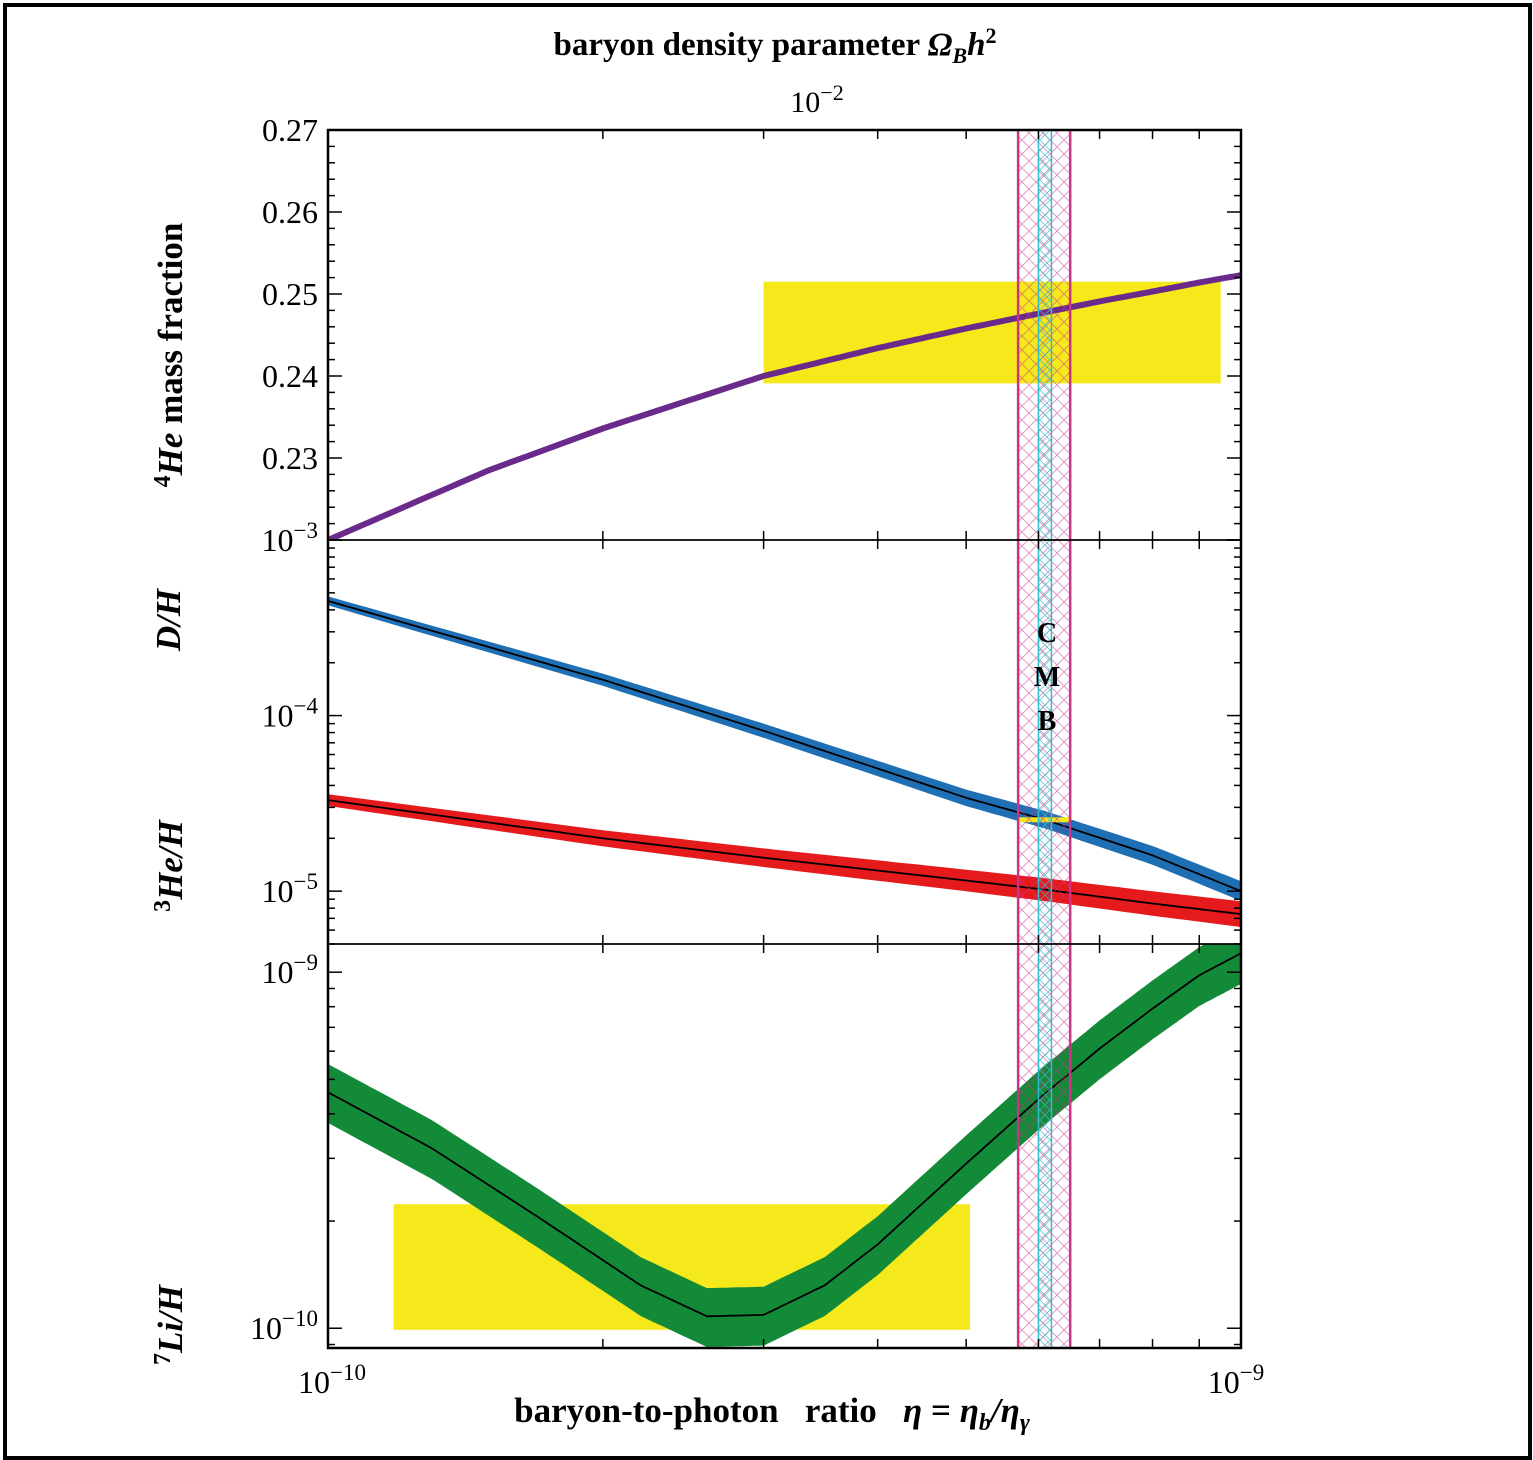  What do you see at coordinates (1025, 1423) in the screenshot?
I see `x-axis-label-eta-g-sub: γ` at bounding box center [1025, 1423].